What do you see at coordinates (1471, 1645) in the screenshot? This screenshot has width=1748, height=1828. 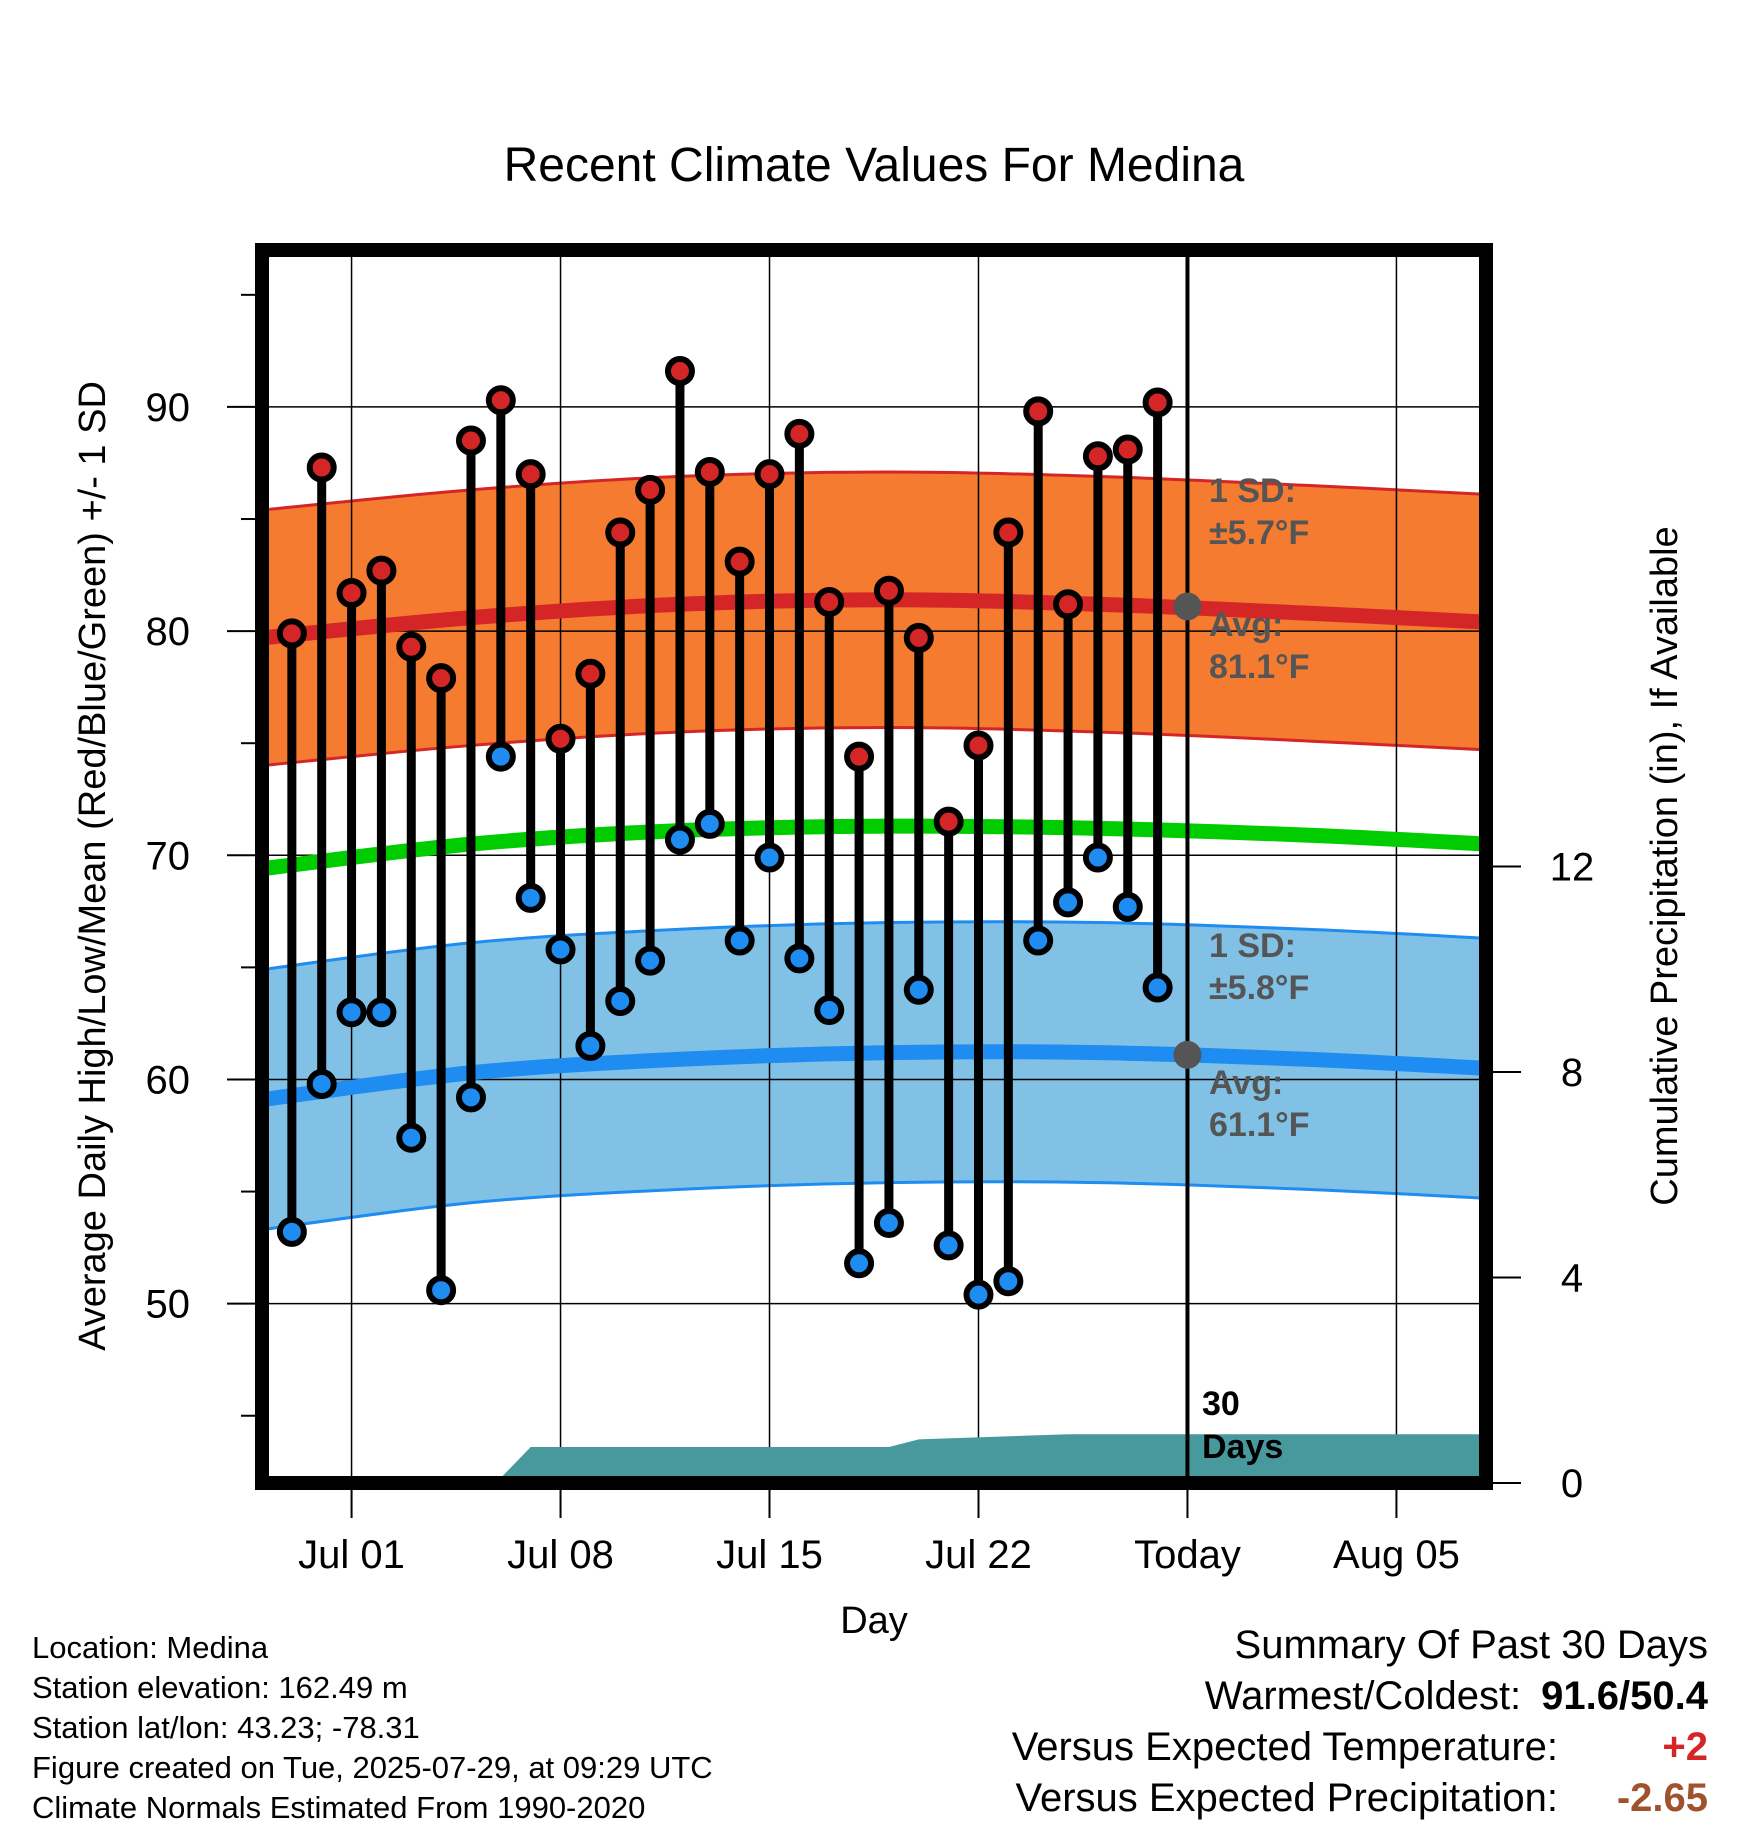 I see `summary-heading: Summary Of Past 30 Days` at bounding box center [1471, 1645].